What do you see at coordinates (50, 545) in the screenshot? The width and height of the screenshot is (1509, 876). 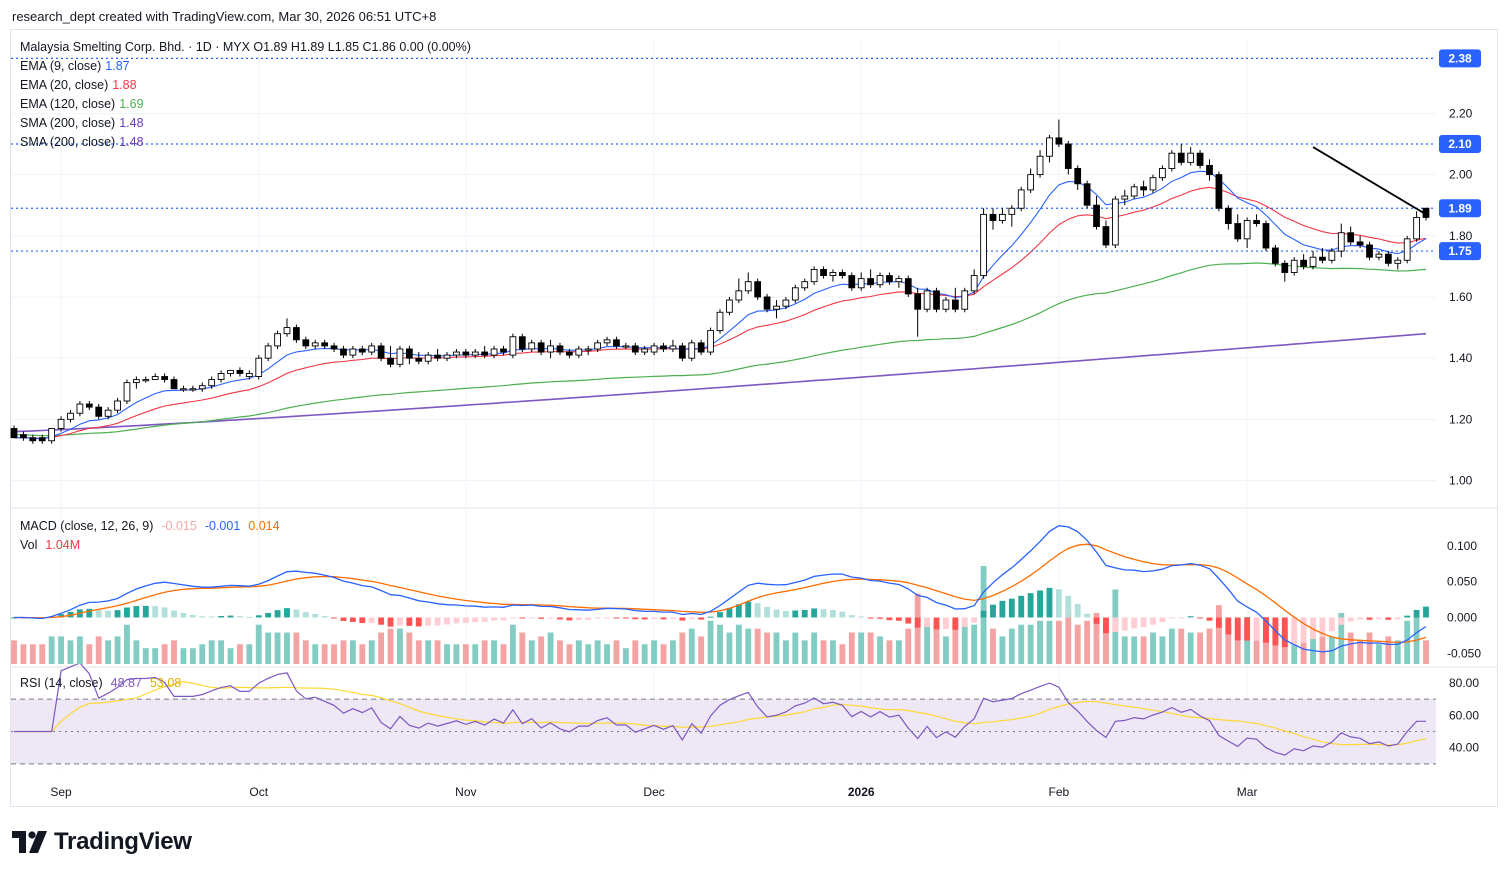 I see `vol-legend: Vol 1.04M` at bounding box center [50, 545].